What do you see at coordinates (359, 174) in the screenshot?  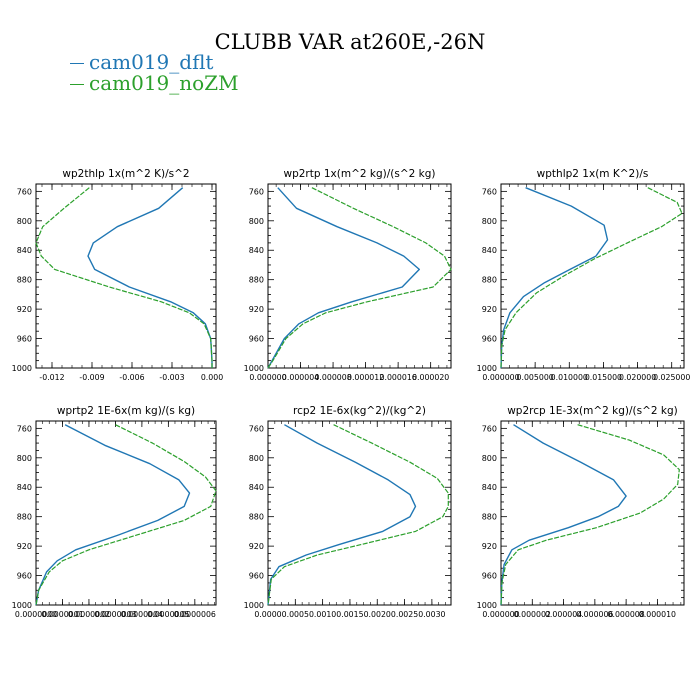 I see `panel-2-title: wp2rtp 1x(m^2 kg)/(s^2 kg)` at bounding box center [359, 174].